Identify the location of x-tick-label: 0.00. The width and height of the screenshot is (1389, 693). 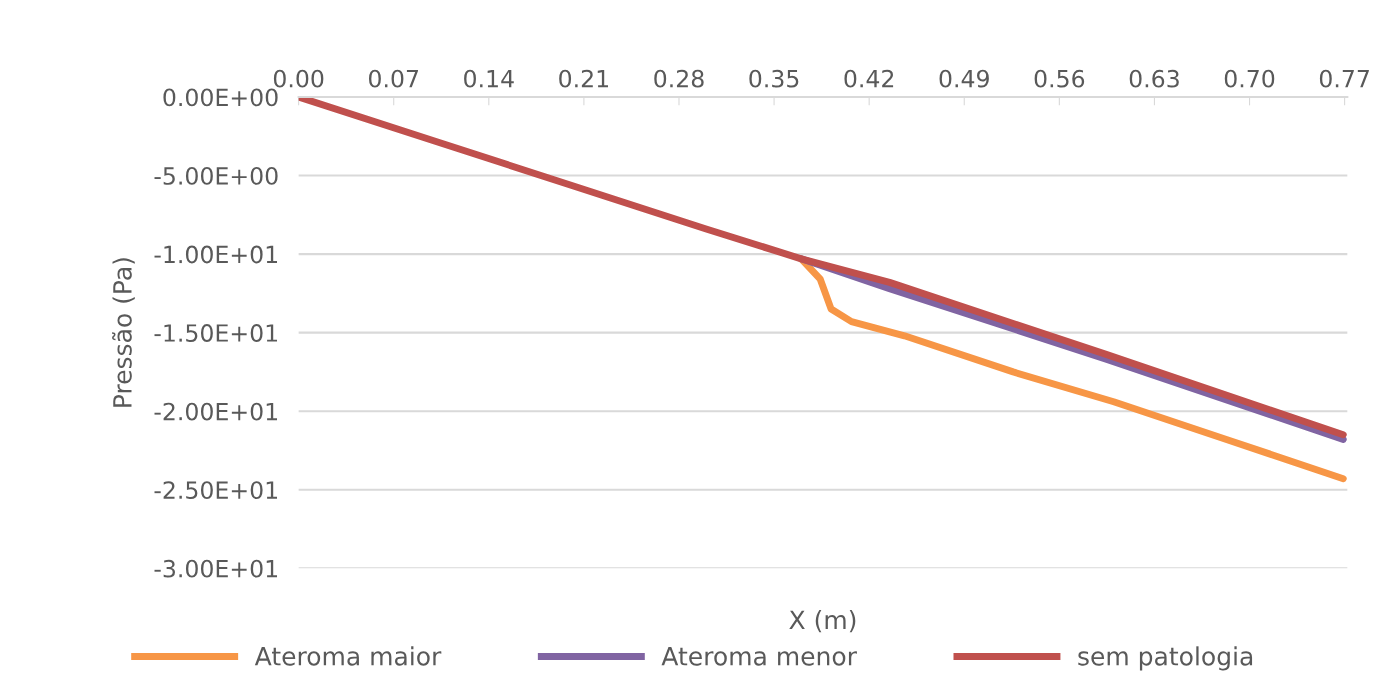
(298, 78).